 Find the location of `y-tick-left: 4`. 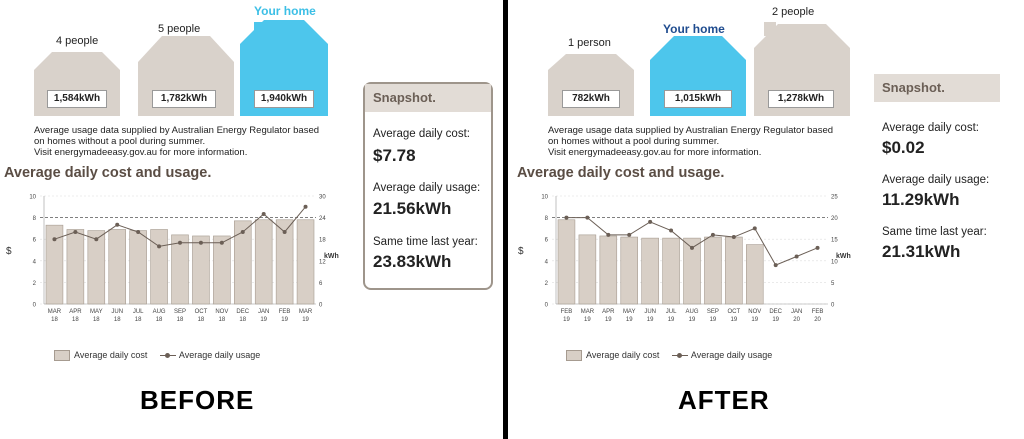

y-tick-left: 4 is located at coordinates (35, 262).